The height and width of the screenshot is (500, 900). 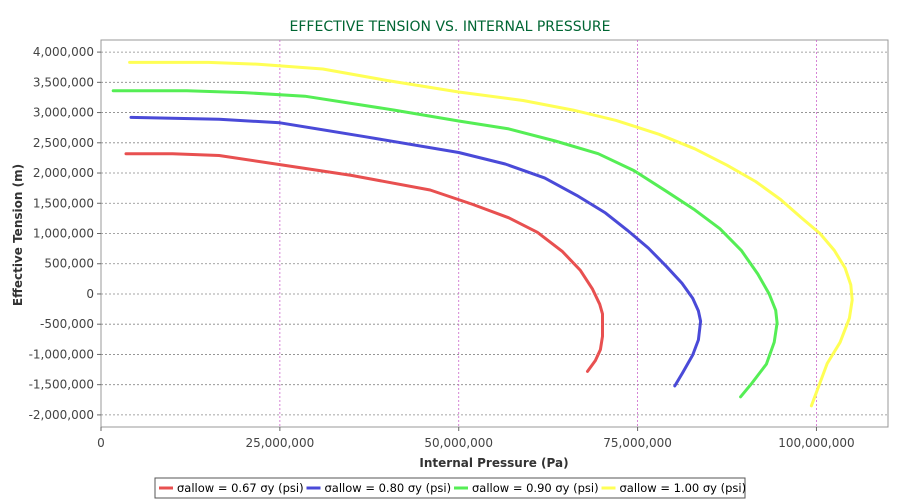 I want to click on y-tick-label: 500,000, so click(x=69, y=264).